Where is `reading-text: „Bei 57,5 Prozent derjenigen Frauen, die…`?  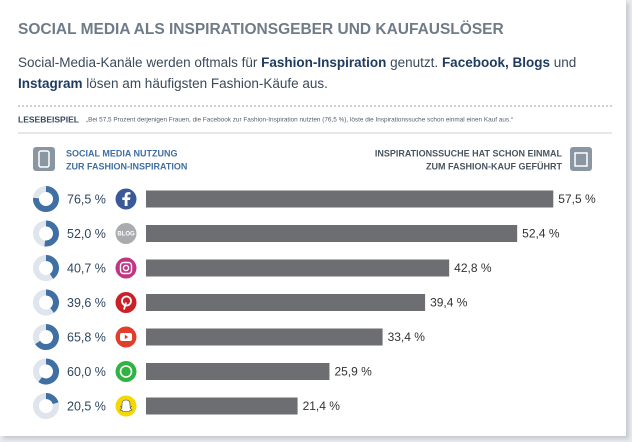 reading-text: „Bei 57,5 Prozent derjenigen Frauen, die… is located at coordinates (299, 120).